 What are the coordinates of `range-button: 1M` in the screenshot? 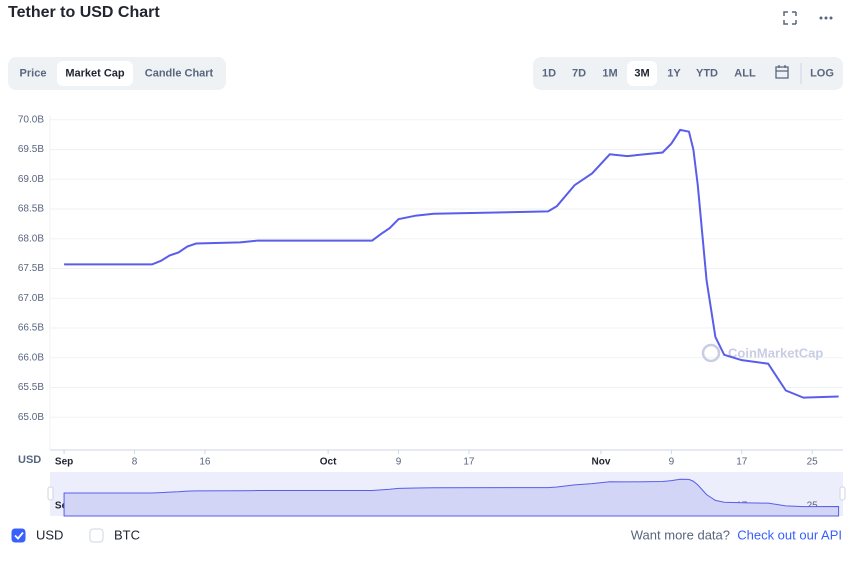 It's located at (609, 73).